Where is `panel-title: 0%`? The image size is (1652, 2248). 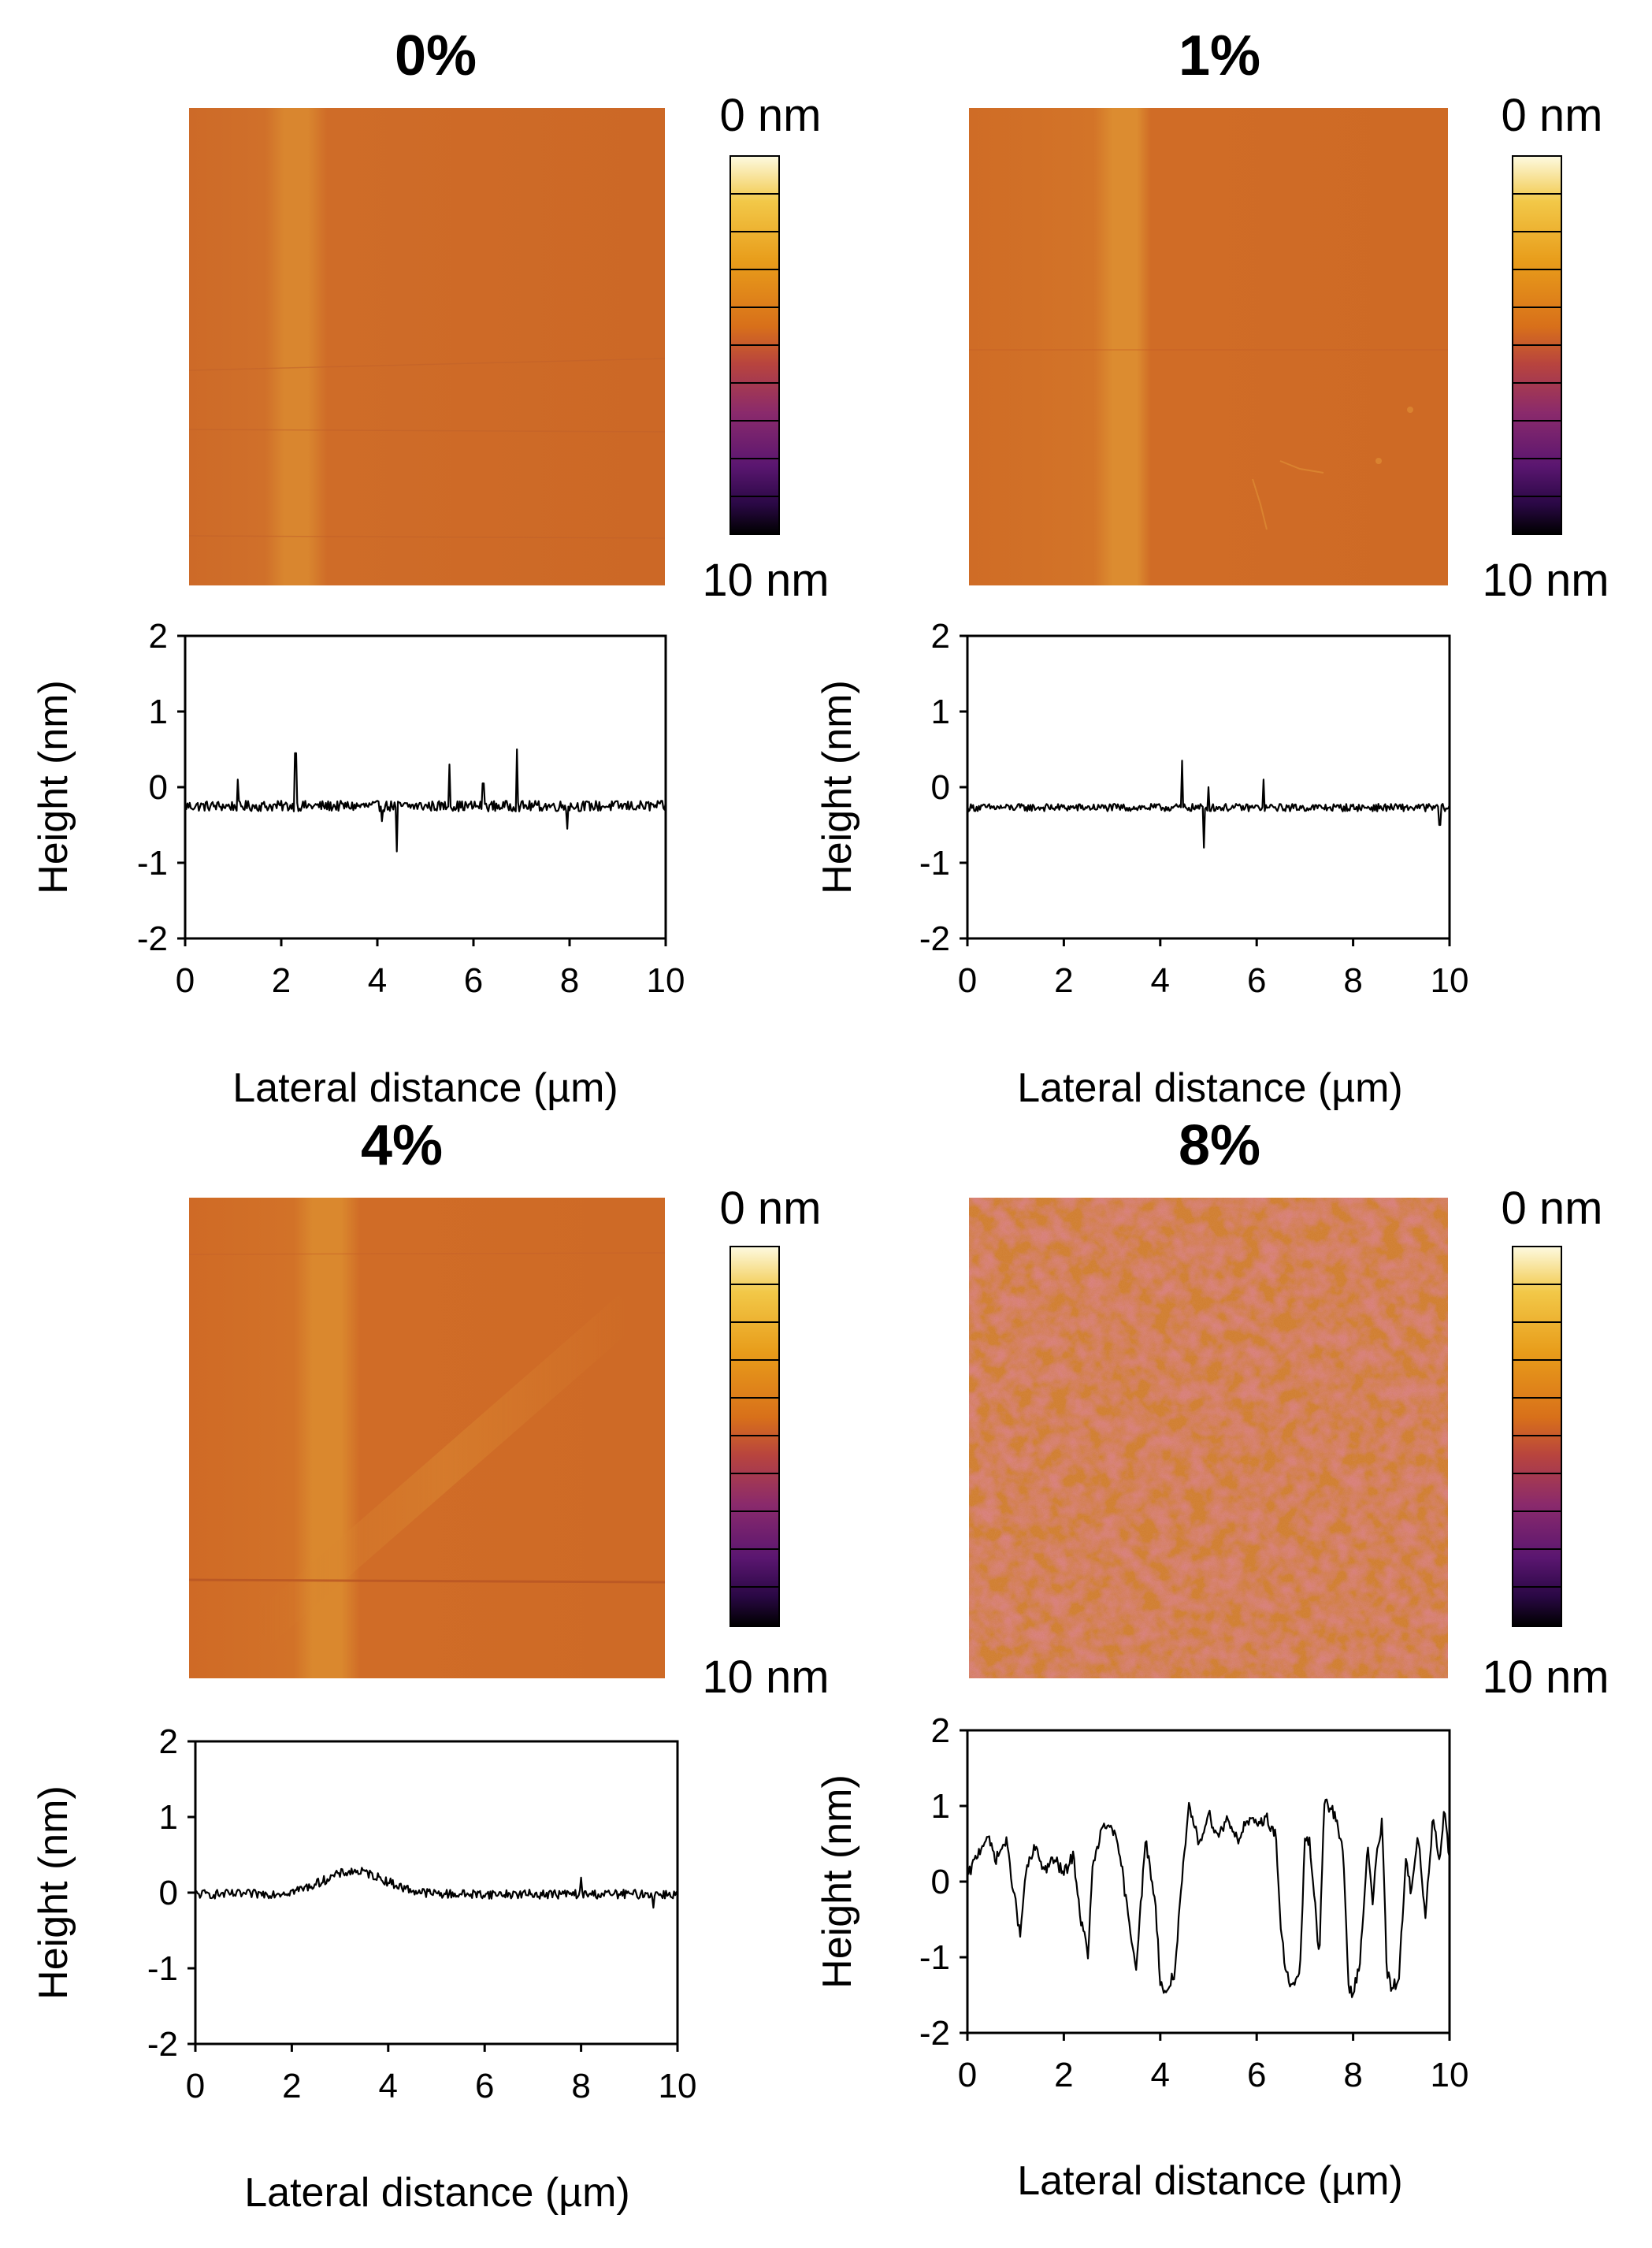 panel-title: 0% is located at coordinates (436, 56).